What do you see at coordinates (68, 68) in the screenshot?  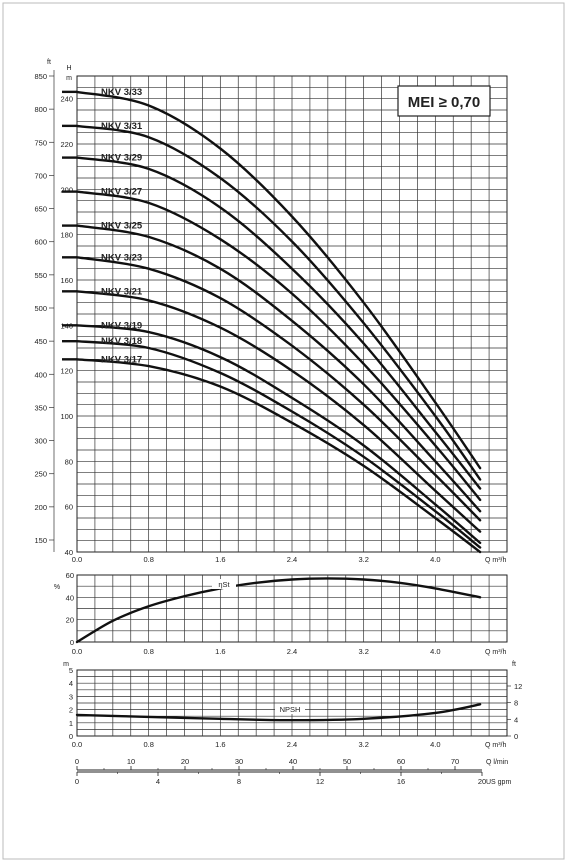 I see `y-axis-unit-h: H` at bounding box center [68, 68].